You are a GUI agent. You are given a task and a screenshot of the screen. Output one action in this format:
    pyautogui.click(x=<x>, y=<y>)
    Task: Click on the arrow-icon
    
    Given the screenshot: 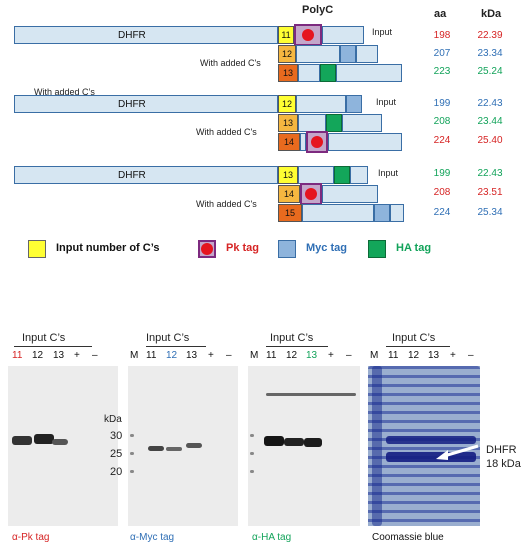 What is the action you would take?
    pyautogui.click(x=457, y=452)
    